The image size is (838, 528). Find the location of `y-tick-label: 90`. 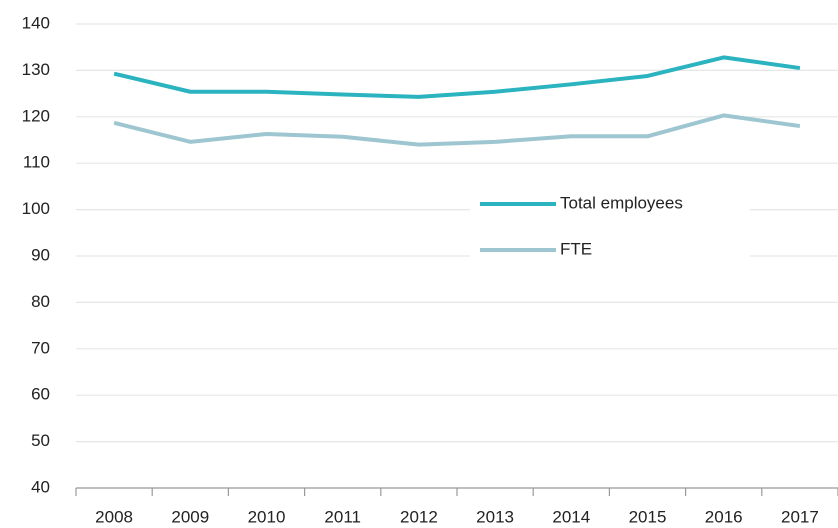

y-tick-label: 90 is located at coordinates (40, 254).